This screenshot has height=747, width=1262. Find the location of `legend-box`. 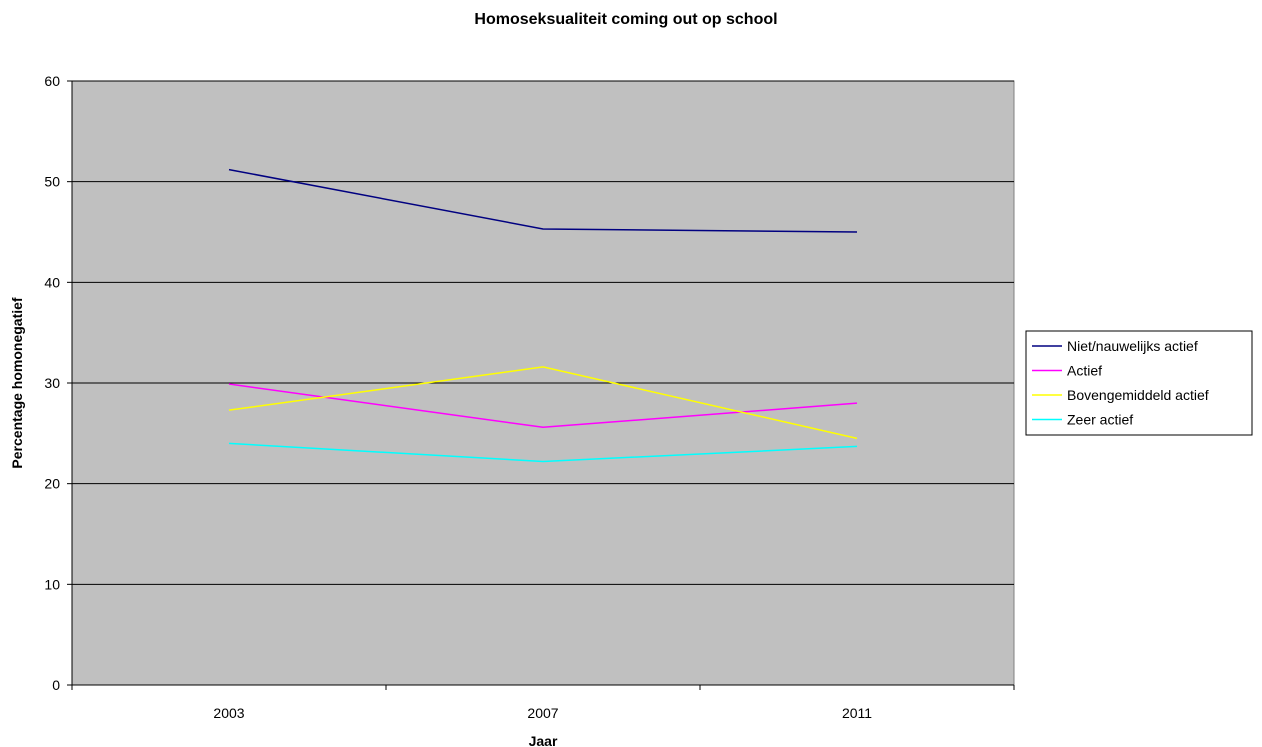

legend-box is located at coordinates (1139, 383).